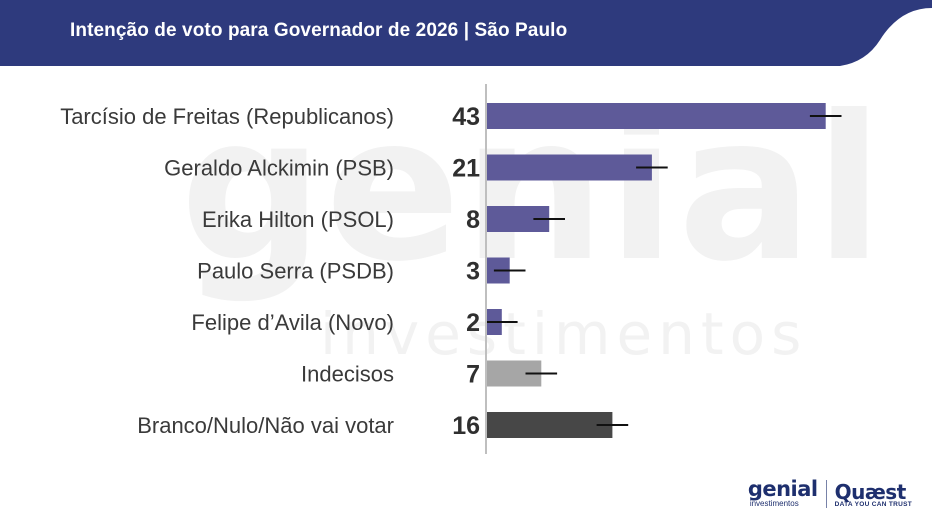 The width and height of the screenshot is (932, 522). I want to click on logo-divider, so click(826, 494).